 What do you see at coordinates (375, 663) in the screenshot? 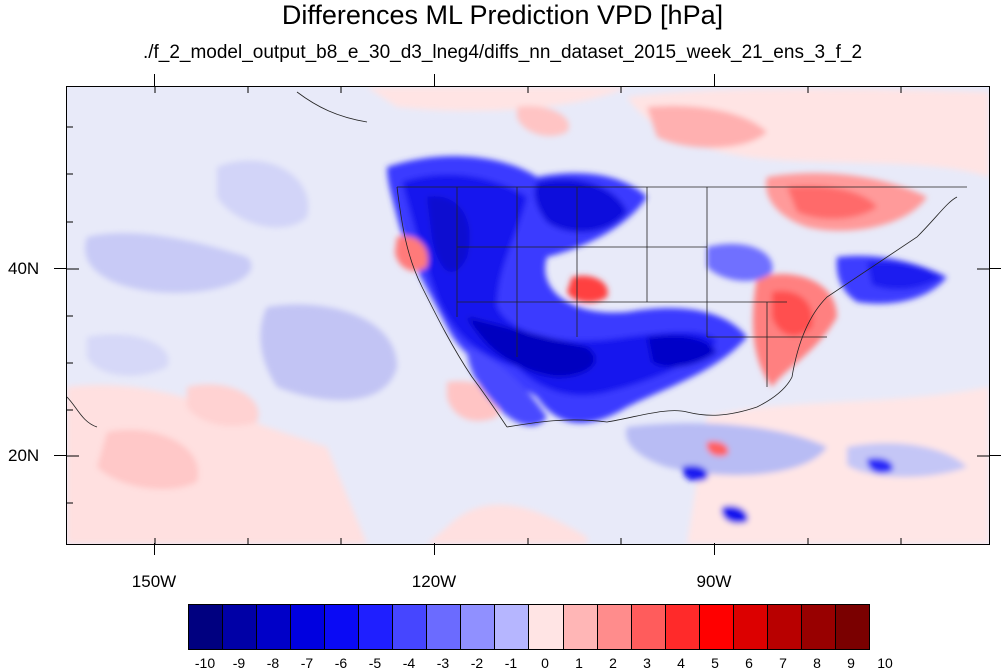
I see `colorbar-tick-label: -5` at bounding box center [375, 663].